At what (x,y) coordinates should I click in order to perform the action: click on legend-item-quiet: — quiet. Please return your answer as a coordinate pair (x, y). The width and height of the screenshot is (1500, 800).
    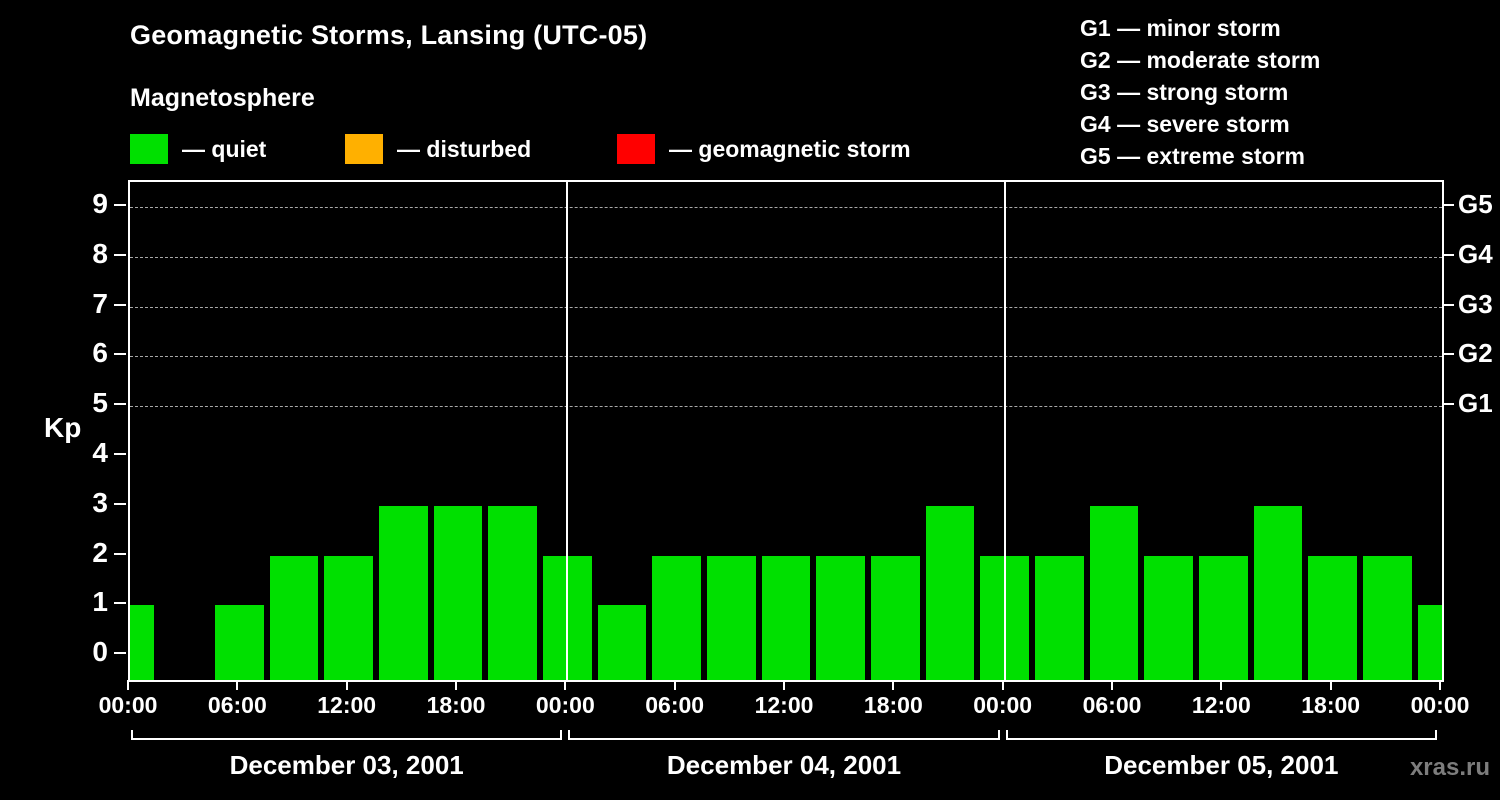
    Looking at the image, I should click on (198, 149).